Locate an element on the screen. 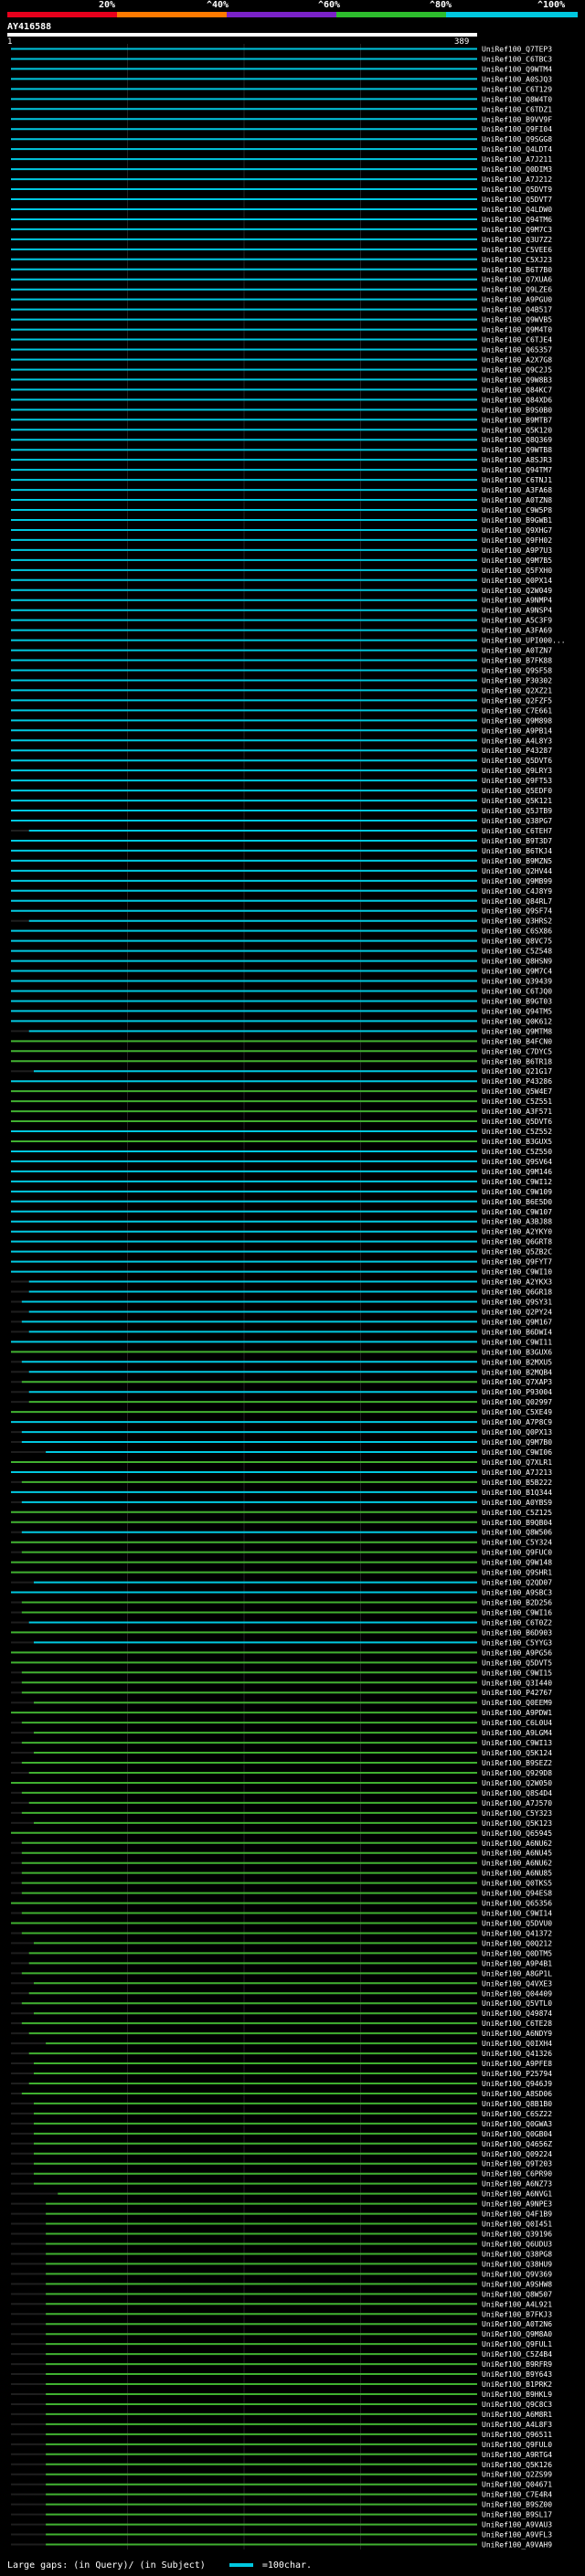 This screenshot has height=2576, width=585. hit-label: UniRef100_B9HKL9 is located at coordinates (517, 2394).